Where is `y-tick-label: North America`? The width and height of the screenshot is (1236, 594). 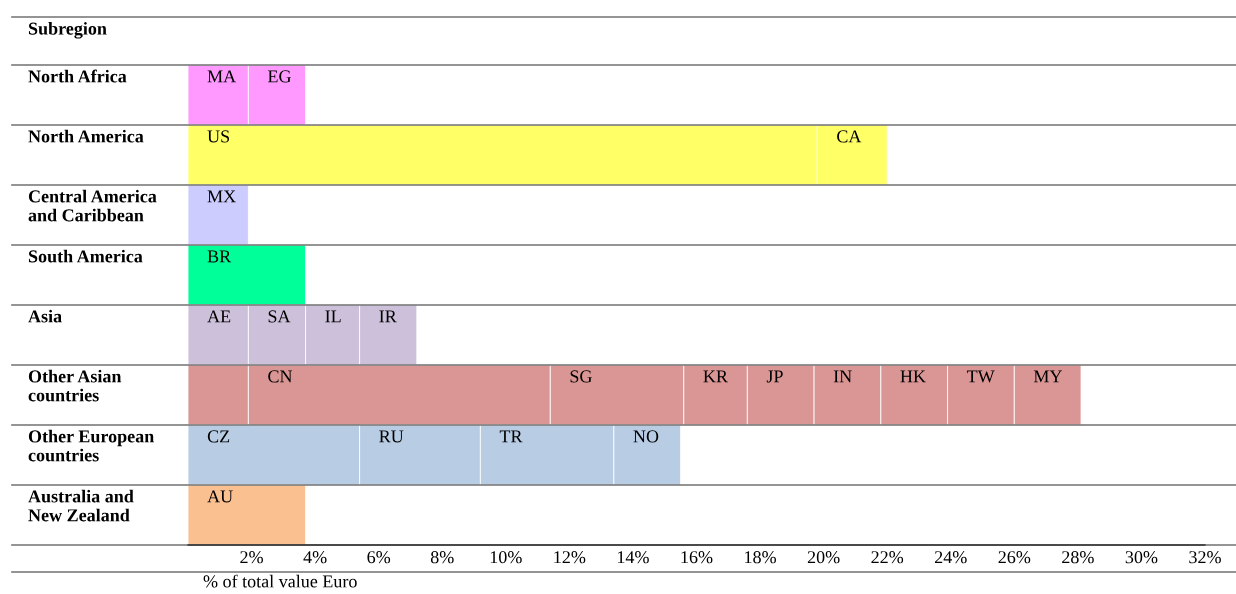
y-tick-label: North America is located at coordinates (86, 136).